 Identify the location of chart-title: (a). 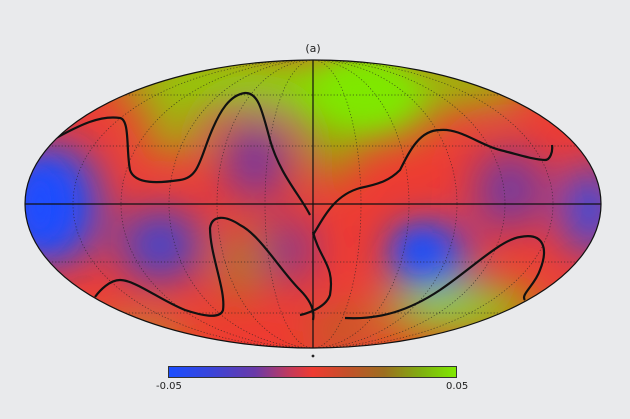
(313, 48).